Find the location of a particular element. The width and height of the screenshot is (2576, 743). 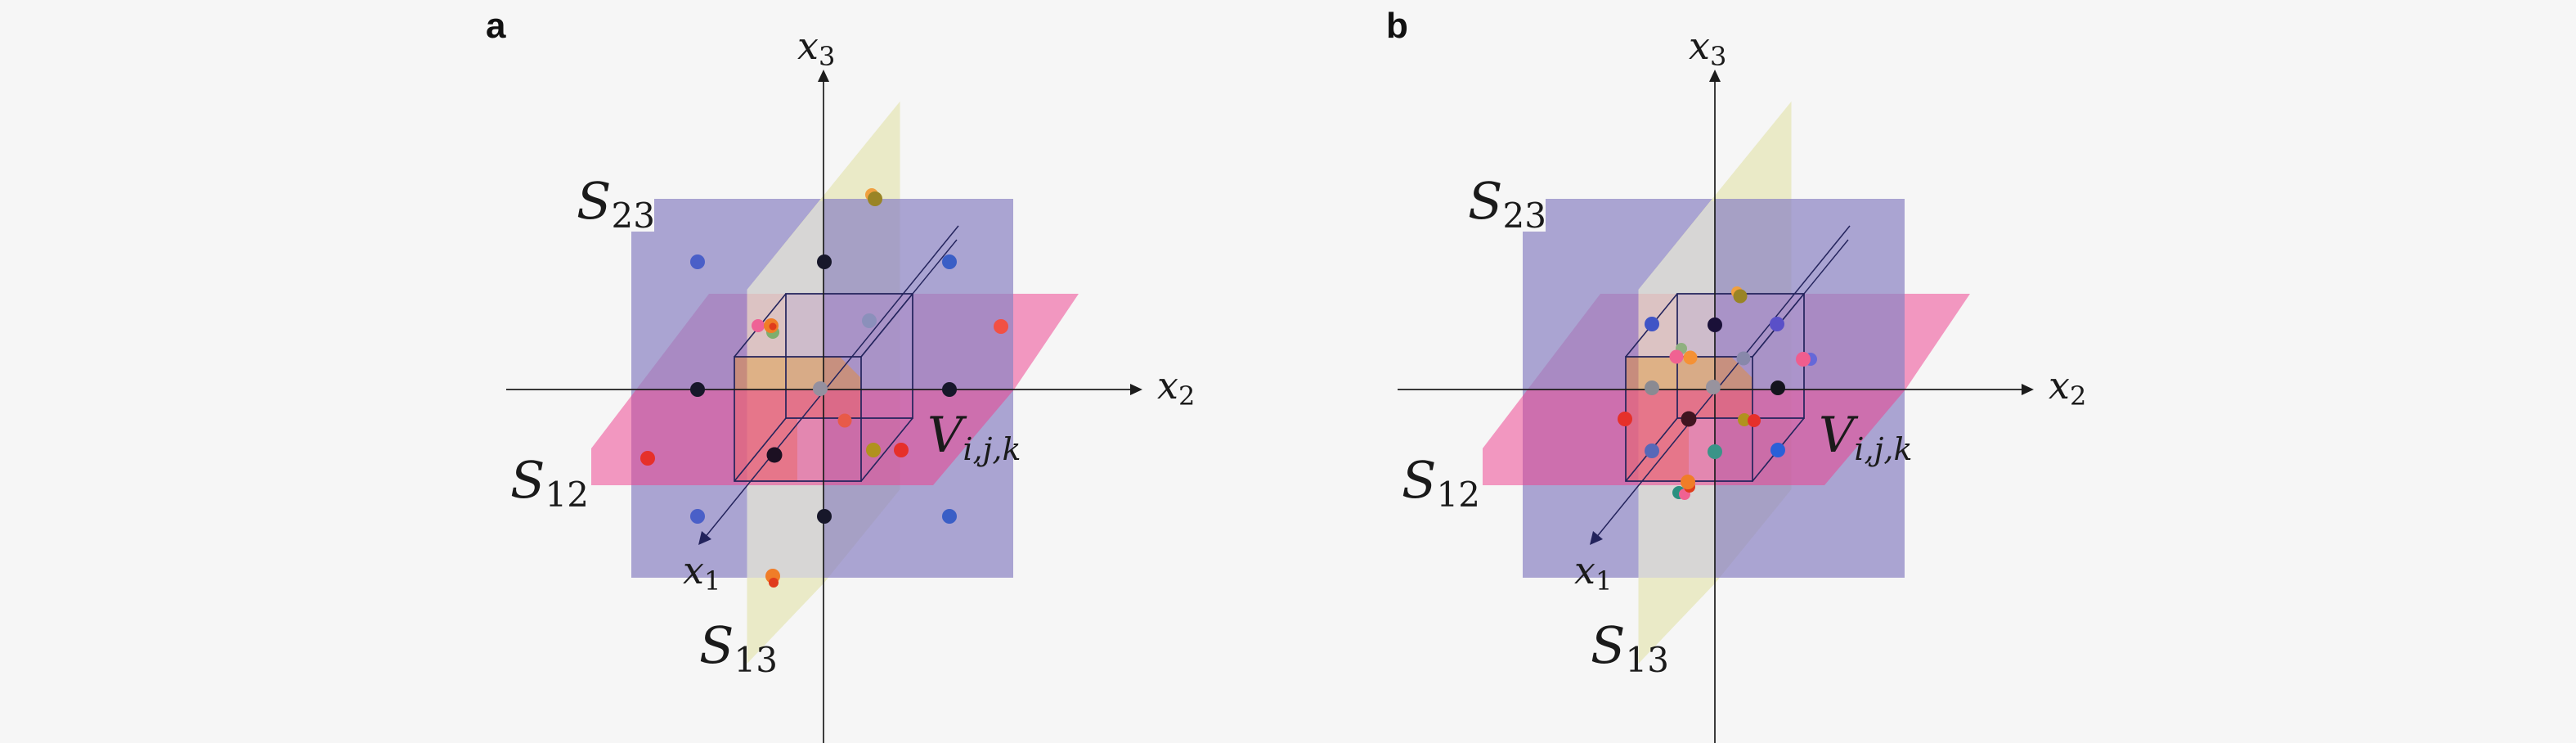

panel-letter-a: a is located at coordinates (496, 26).